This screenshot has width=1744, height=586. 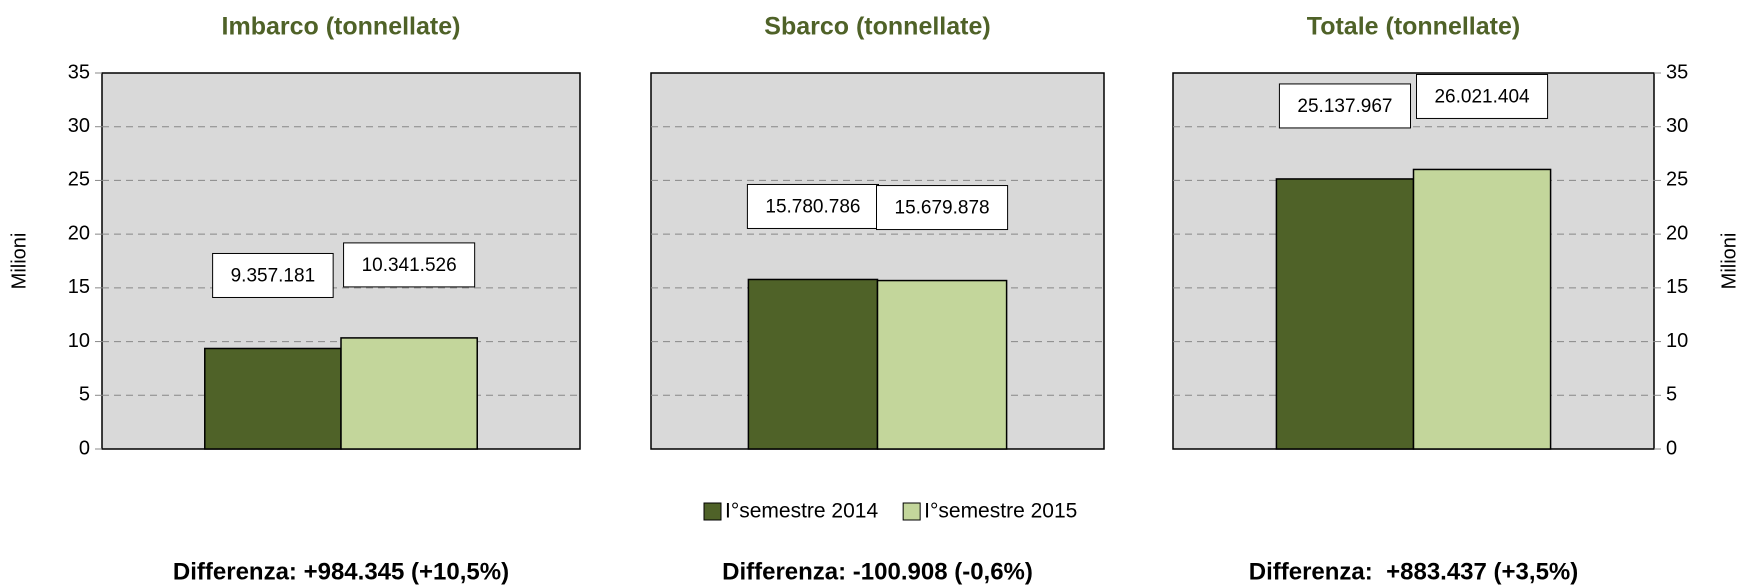 I want to click on difference-note: Differenza: +984.345 (+10,5%), so click(x=341, y=571).